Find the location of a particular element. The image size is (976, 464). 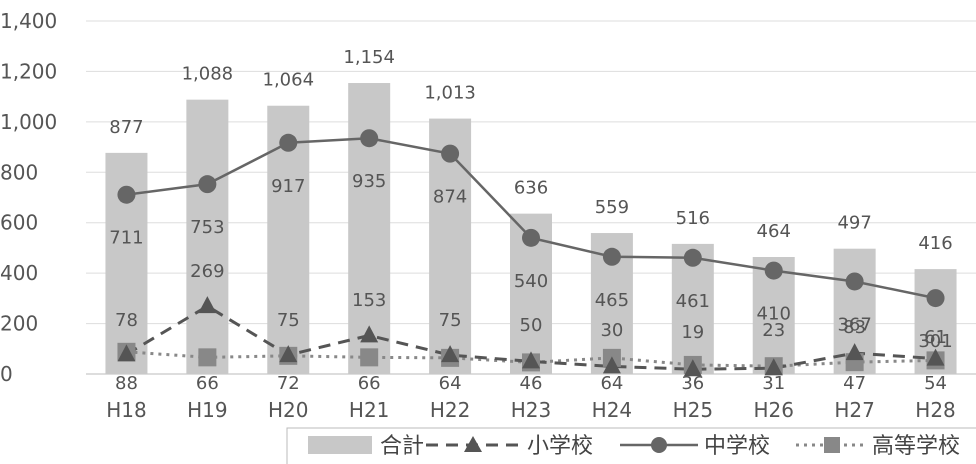

data-label-total: 1,064 is located at coordinates (289, 80).